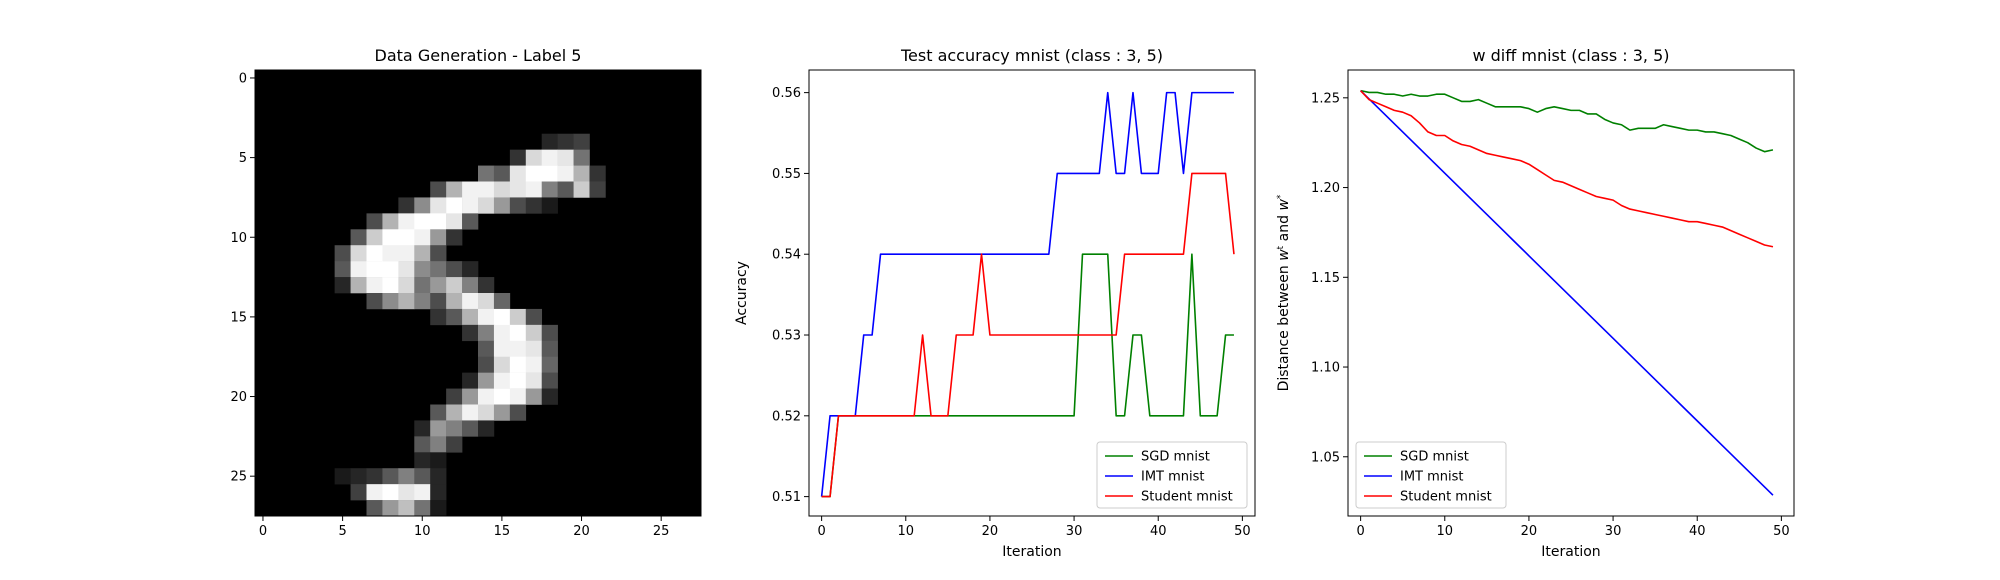 Image resolution: width=2000 pixels, height=580 pixels. I want to click on legend-label: Student mnist, so click(1187, 497).